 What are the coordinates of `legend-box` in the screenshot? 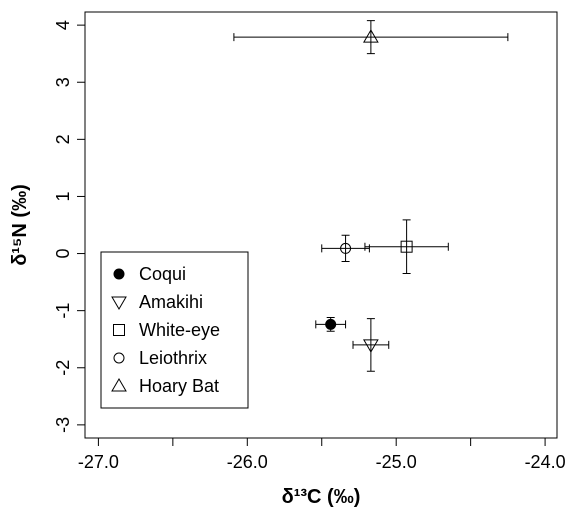 It's located at (174, 330).